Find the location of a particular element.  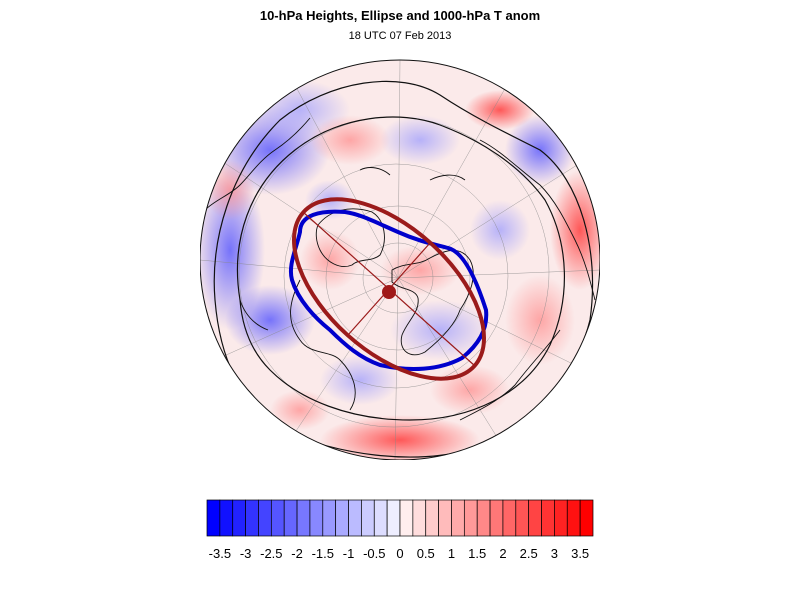

colorbar-tick-label: -2.5 is located at coordinates (271, 553).